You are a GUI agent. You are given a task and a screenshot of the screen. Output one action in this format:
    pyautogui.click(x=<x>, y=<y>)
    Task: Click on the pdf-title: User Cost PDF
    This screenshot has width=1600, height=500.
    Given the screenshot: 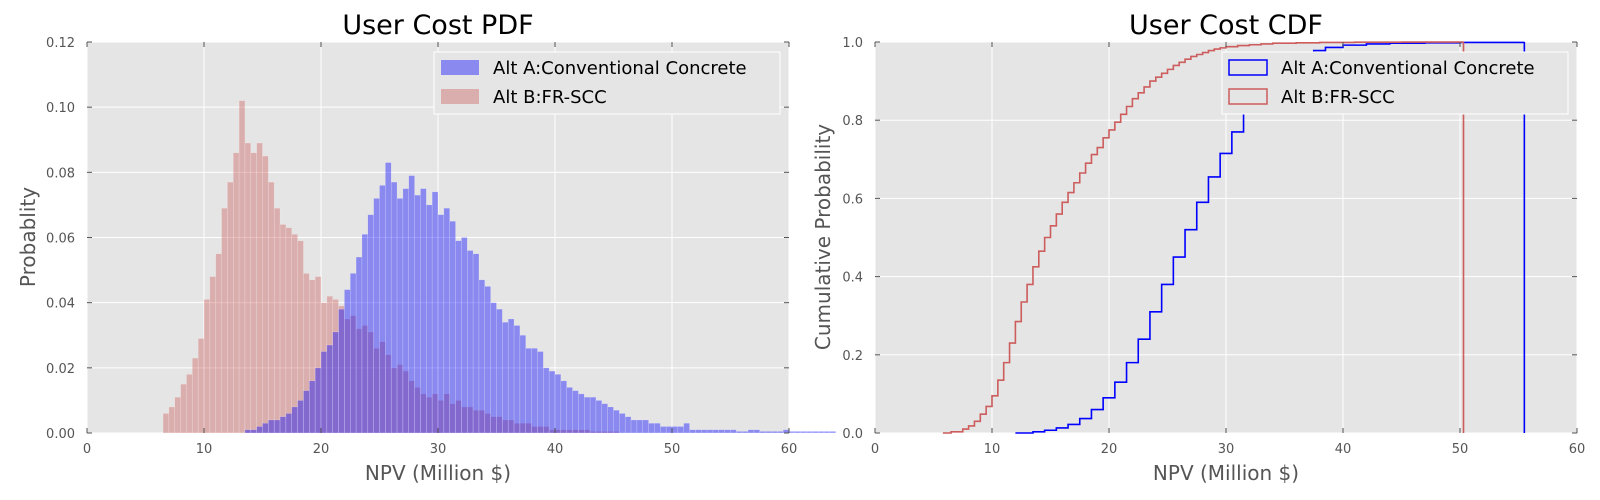 What is the action you would take?
    pyautogui.click(x=437, y=25)
    